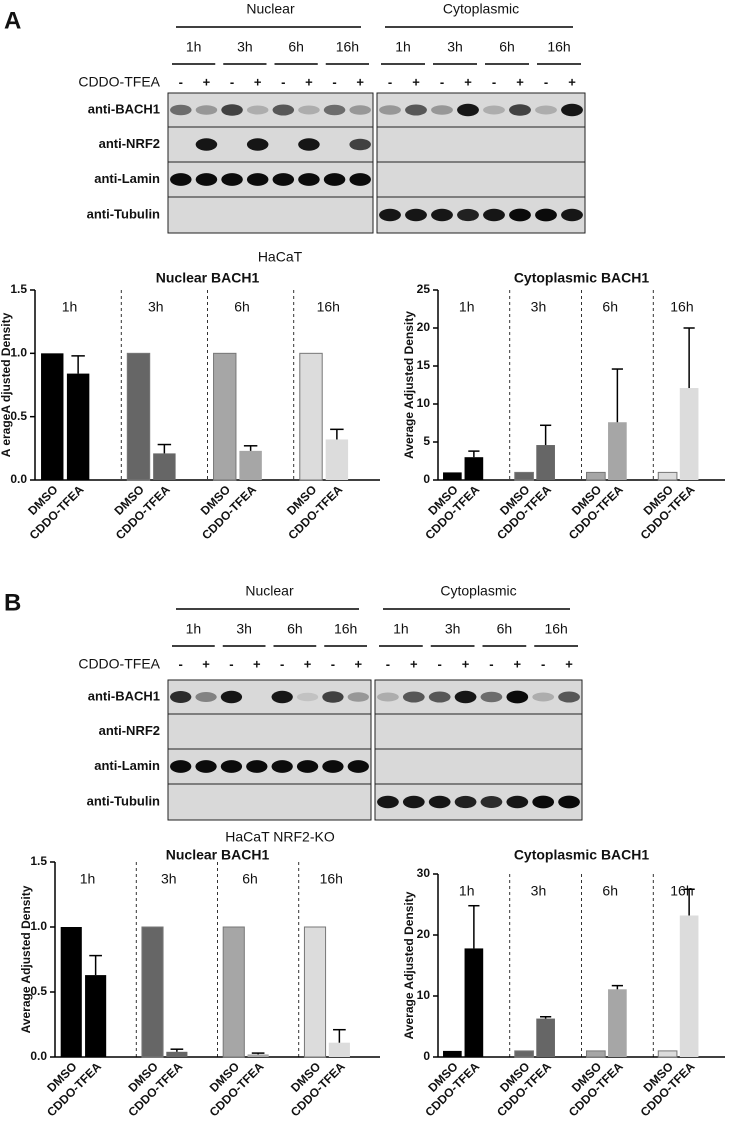  Describe the element at coordinates (38, 1056) in the screenshot. I see `y-tick-label: 0.0` at that location.